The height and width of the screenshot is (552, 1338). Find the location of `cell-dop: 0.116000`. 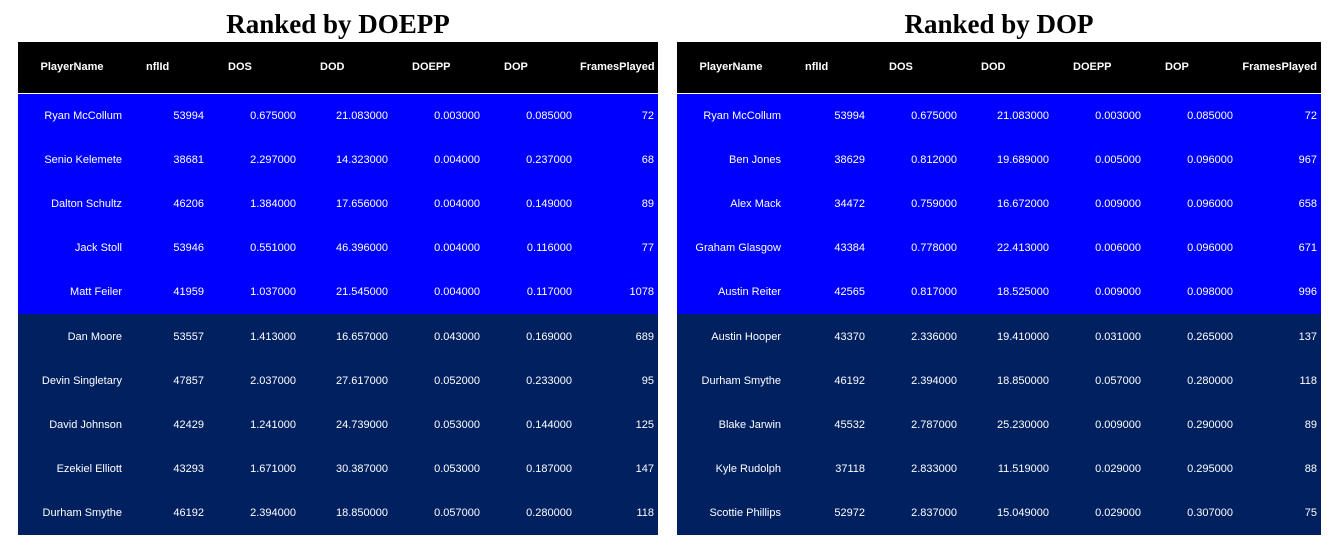

cell-dop: 0.116000 is located at coordinates (549, 248).